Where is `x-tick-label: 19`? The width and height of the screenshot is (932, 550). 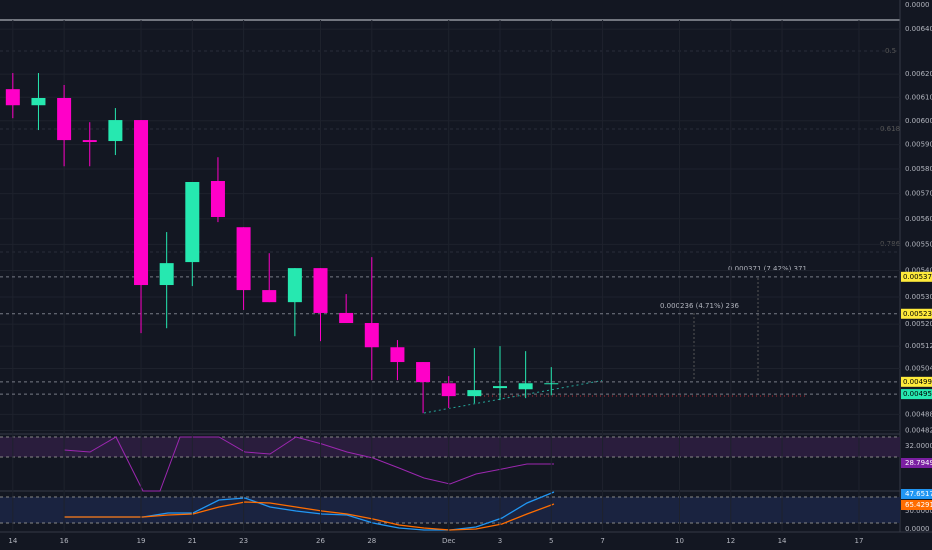 x-tick-label: 19 is located at coordinates (141, 541).